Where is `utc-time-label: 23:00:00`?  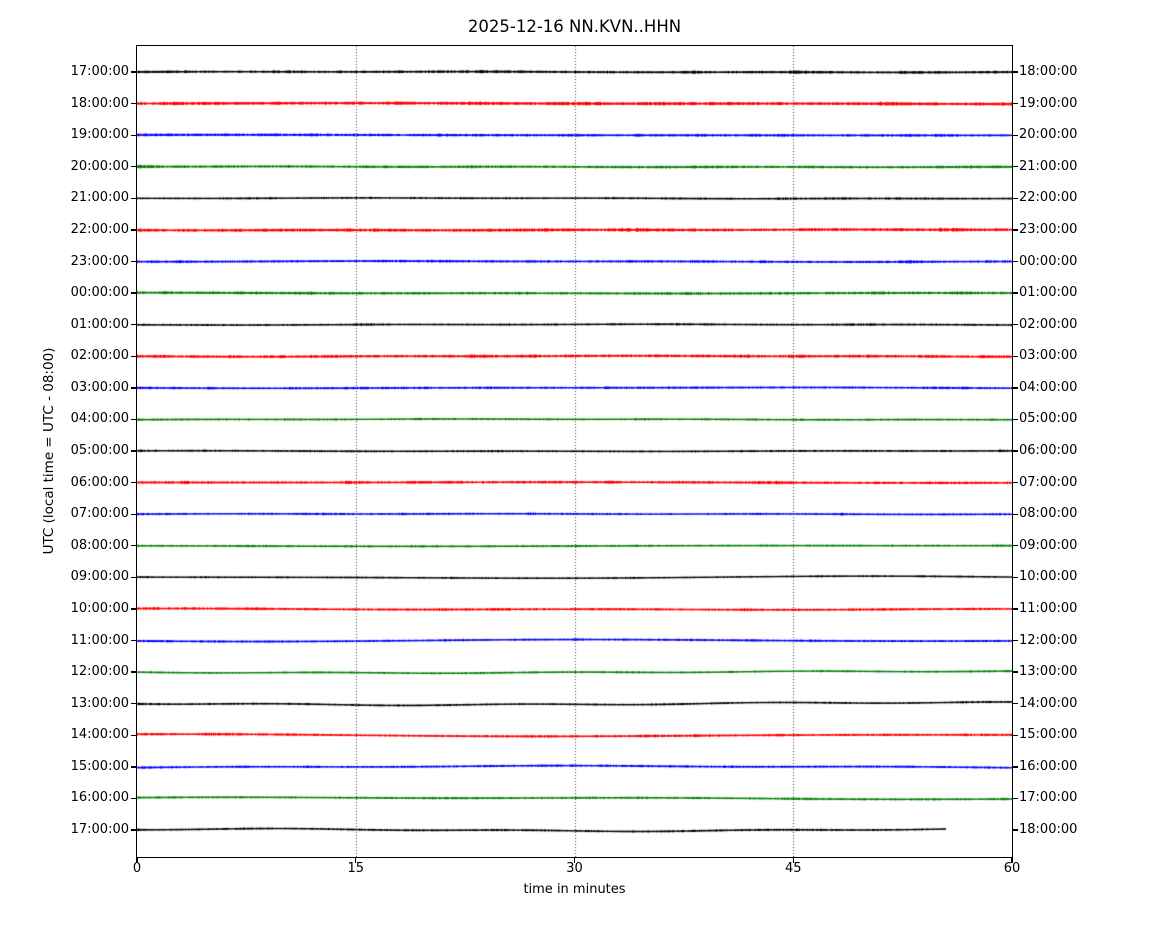
utc-time-label: 23:00:00 is located at coordinates (99, 261).